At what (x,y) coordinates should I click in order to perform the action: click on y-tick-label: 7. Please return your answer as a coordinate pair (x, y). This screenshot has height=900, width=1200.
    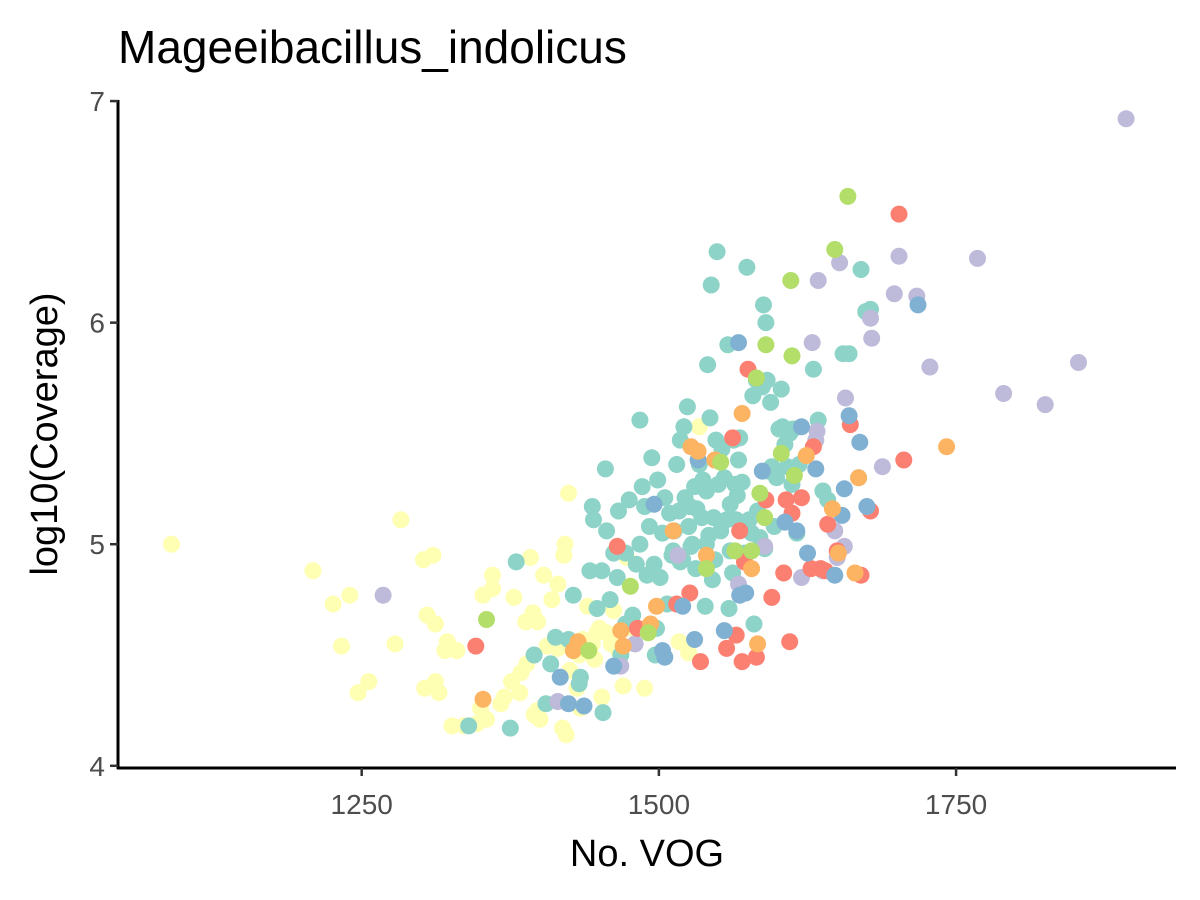
    Looking at the image, I should click on (97, 101).